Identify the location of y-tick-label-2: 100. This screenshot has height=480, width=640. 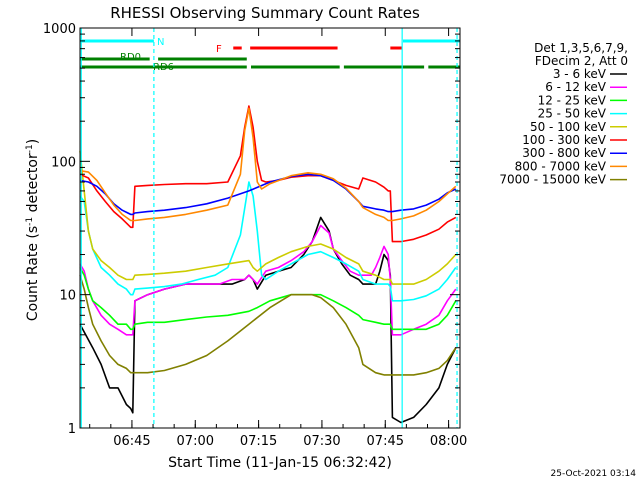
(63, 162).